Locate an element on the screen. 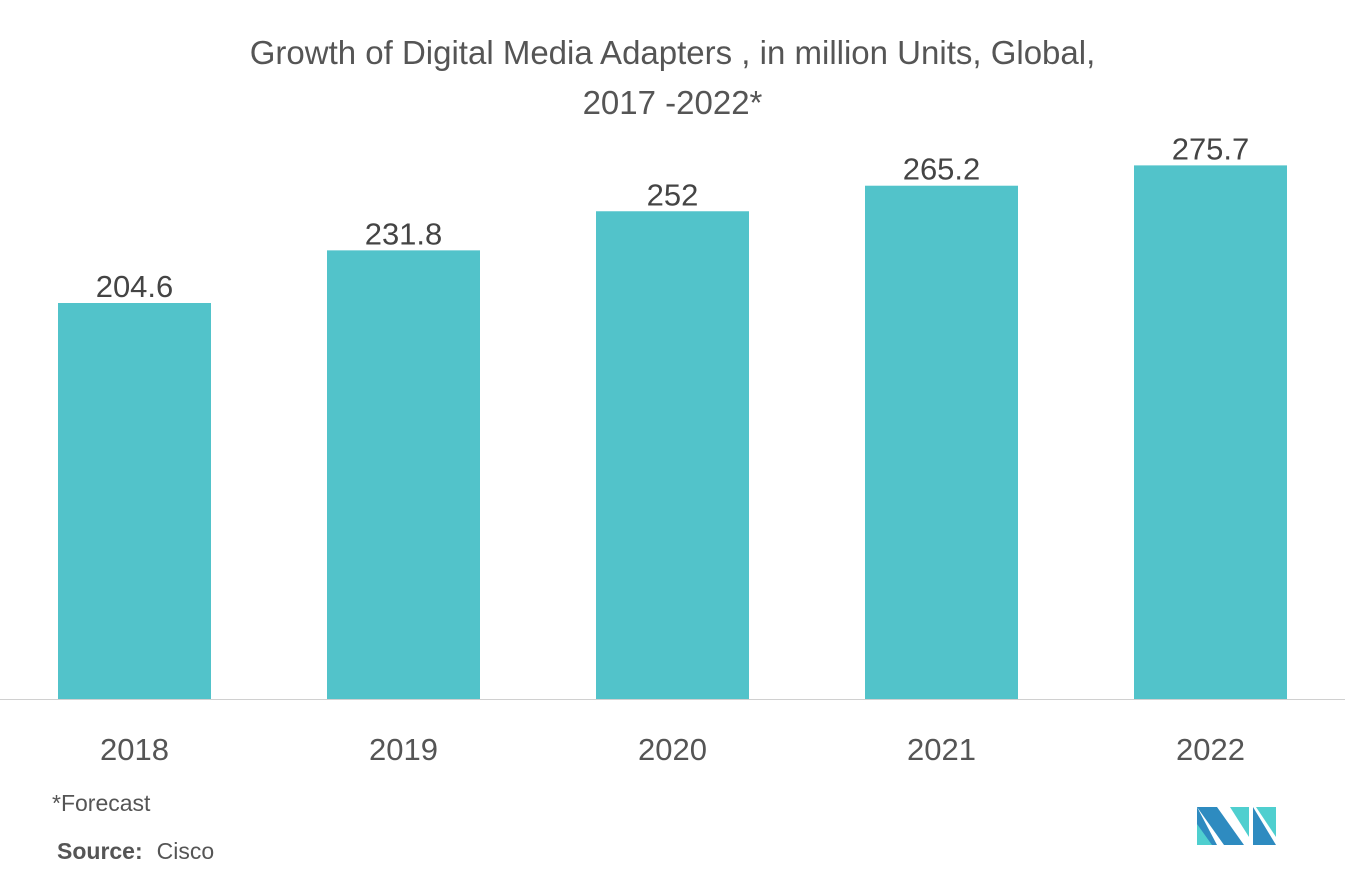 Image resolution: width=1345 pixels, height=887 pixels. source-label: Source: is located at coordinates (100, 851).